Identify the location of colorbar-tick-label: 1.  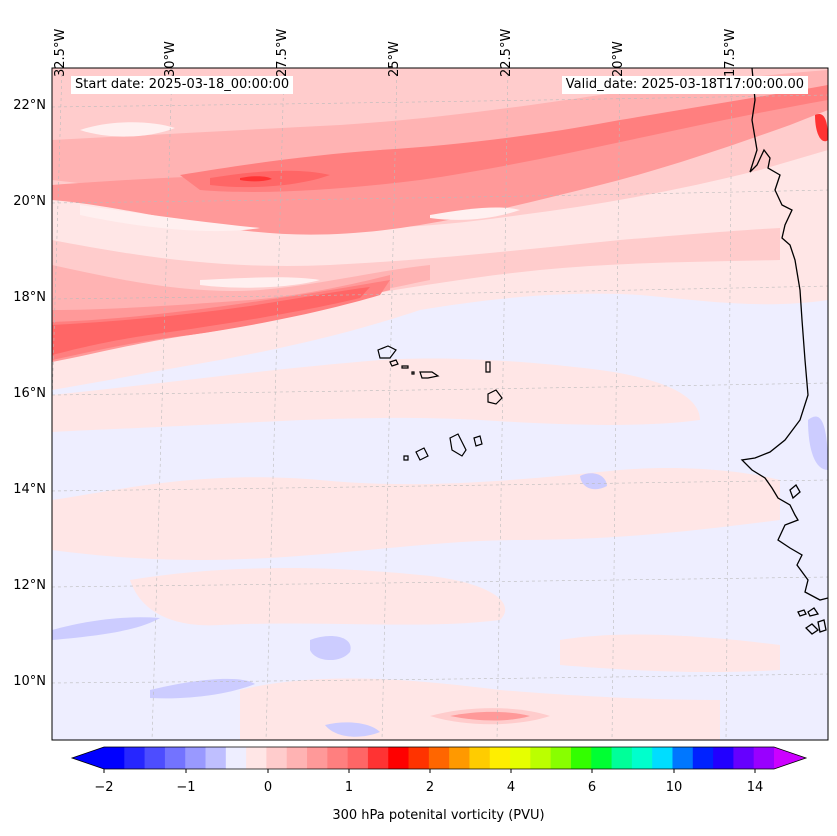
(349, 787).